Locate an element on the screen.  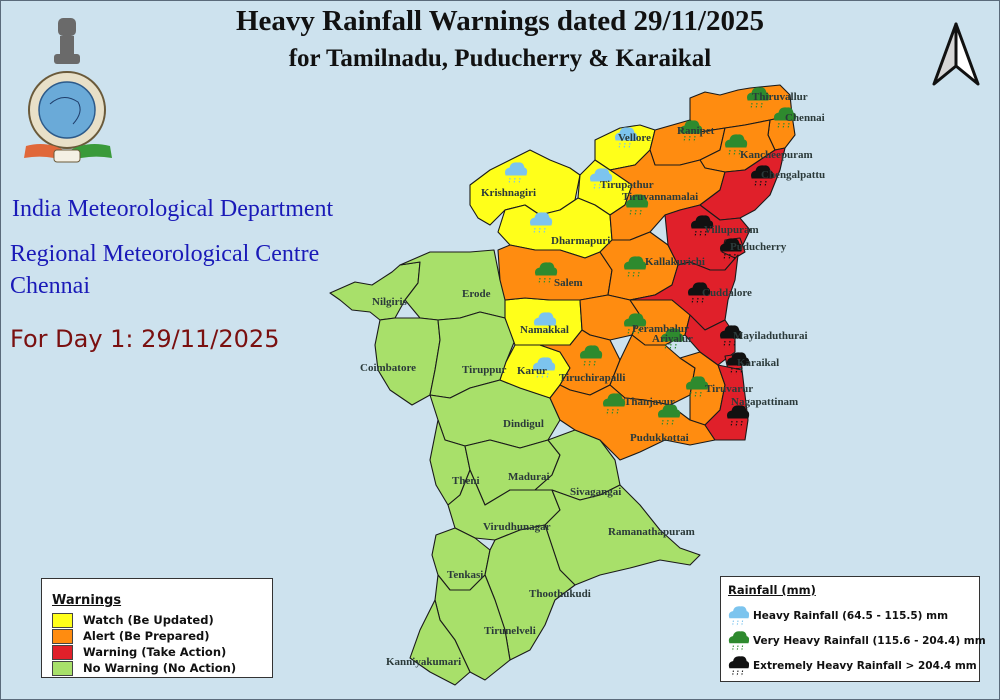
legend-label: Watch (Be Updated) is located at coordinates (148, 620).